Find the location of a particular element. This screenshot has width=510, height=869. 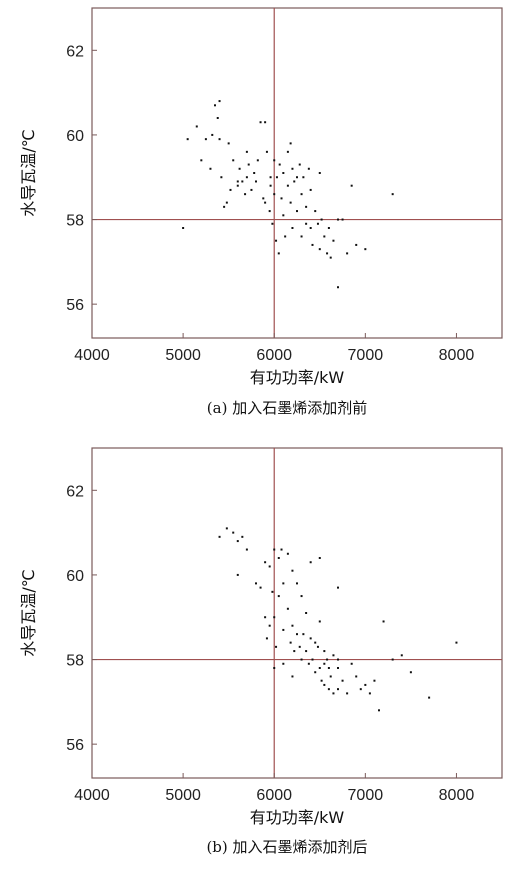

y-tick-label: 56 is located at coordinates (75, 305).